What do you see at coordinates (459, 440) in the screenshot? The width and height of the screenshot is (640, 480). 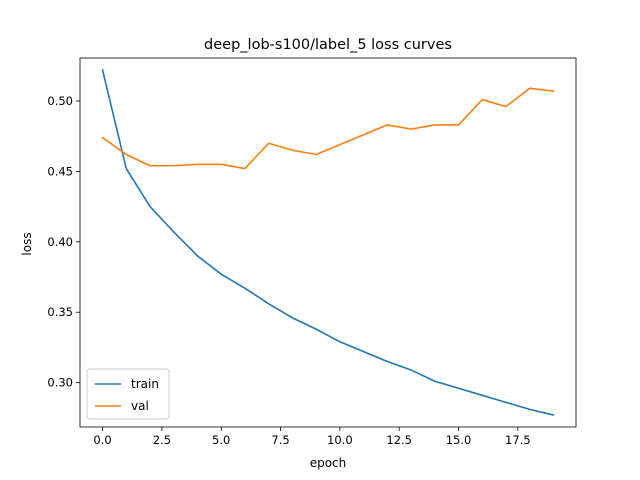 I see `x-tick-label: 15.0` at bounding box center [459, 440].